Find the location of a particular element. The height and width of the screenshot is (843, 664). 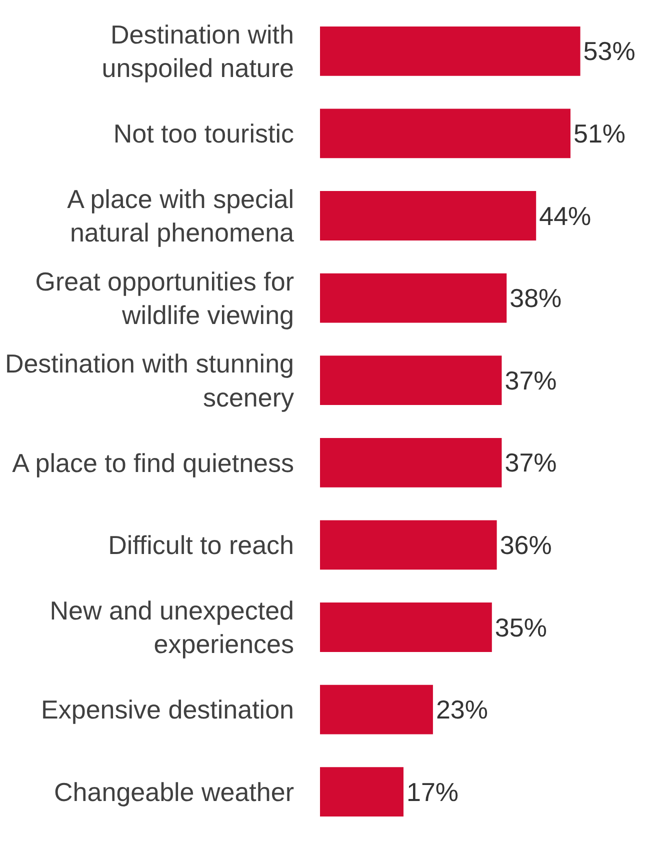

y-tick-label: New and unexpected experiences is located at coordinates (172, 627).